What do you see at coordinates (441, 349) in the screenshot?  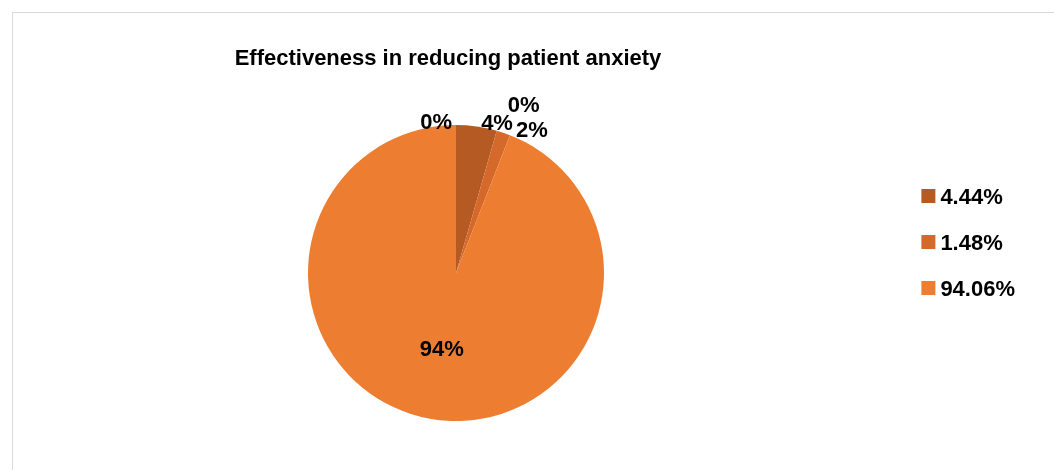 I see `data-label: 94%` at bounding box center [441, 349].